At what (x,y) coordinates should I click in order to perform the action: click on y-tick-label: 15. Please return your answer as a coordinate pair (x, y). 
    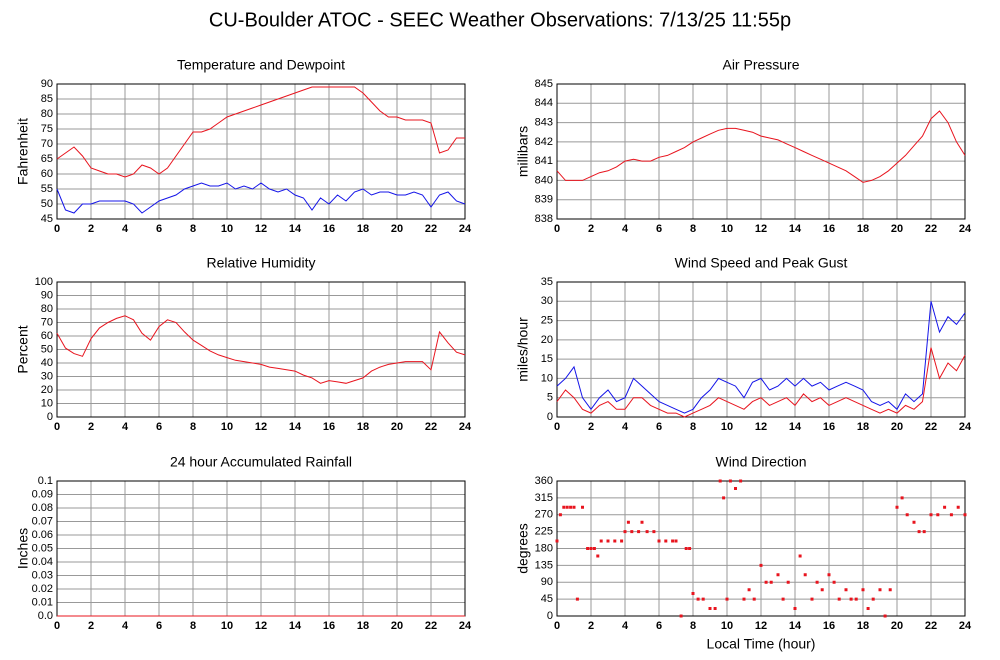
    Looking at the image, I should click on (547, 359).